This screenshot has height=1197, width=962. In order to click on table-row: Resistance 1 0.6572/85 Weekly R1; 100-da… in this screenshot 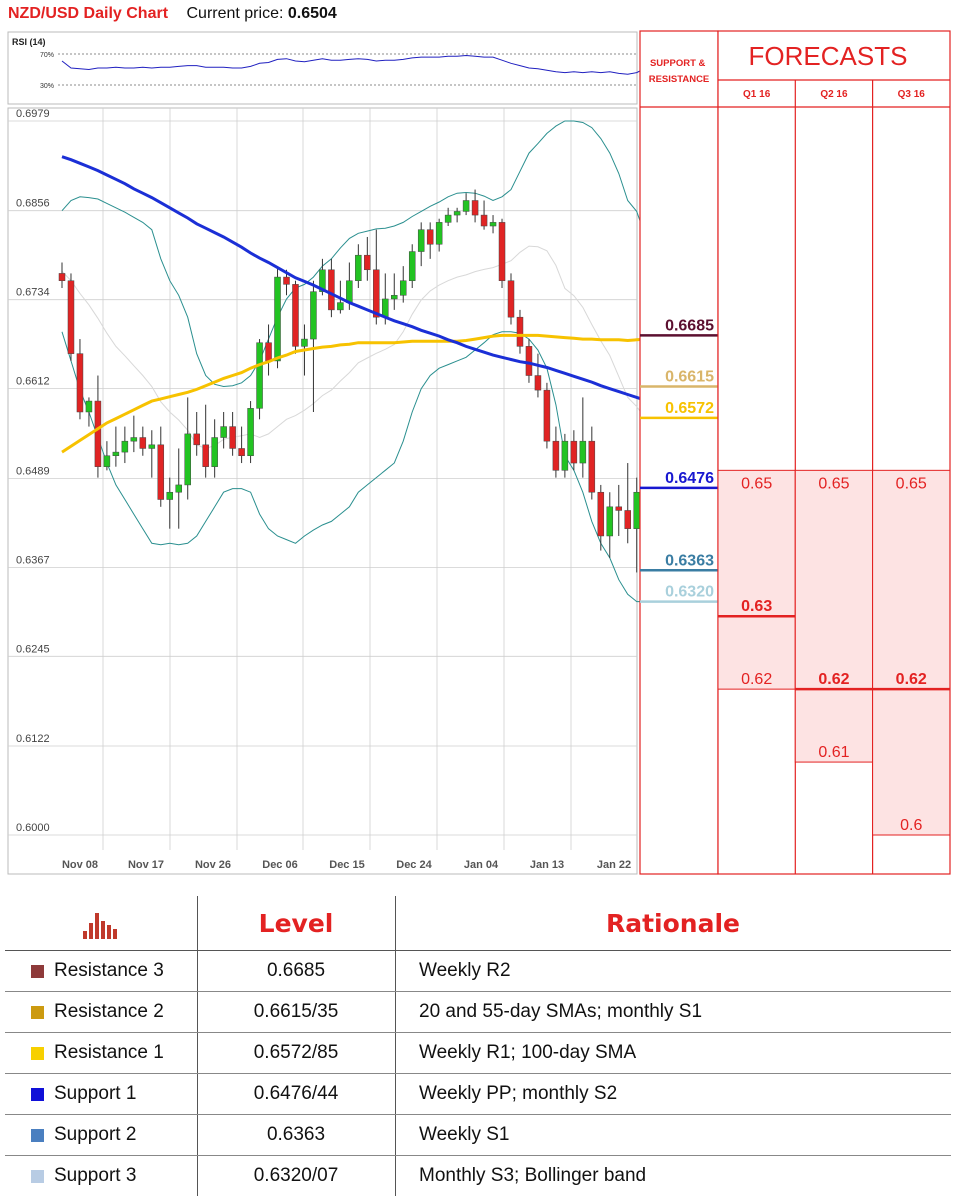, I will do `click(478, 1053)`.